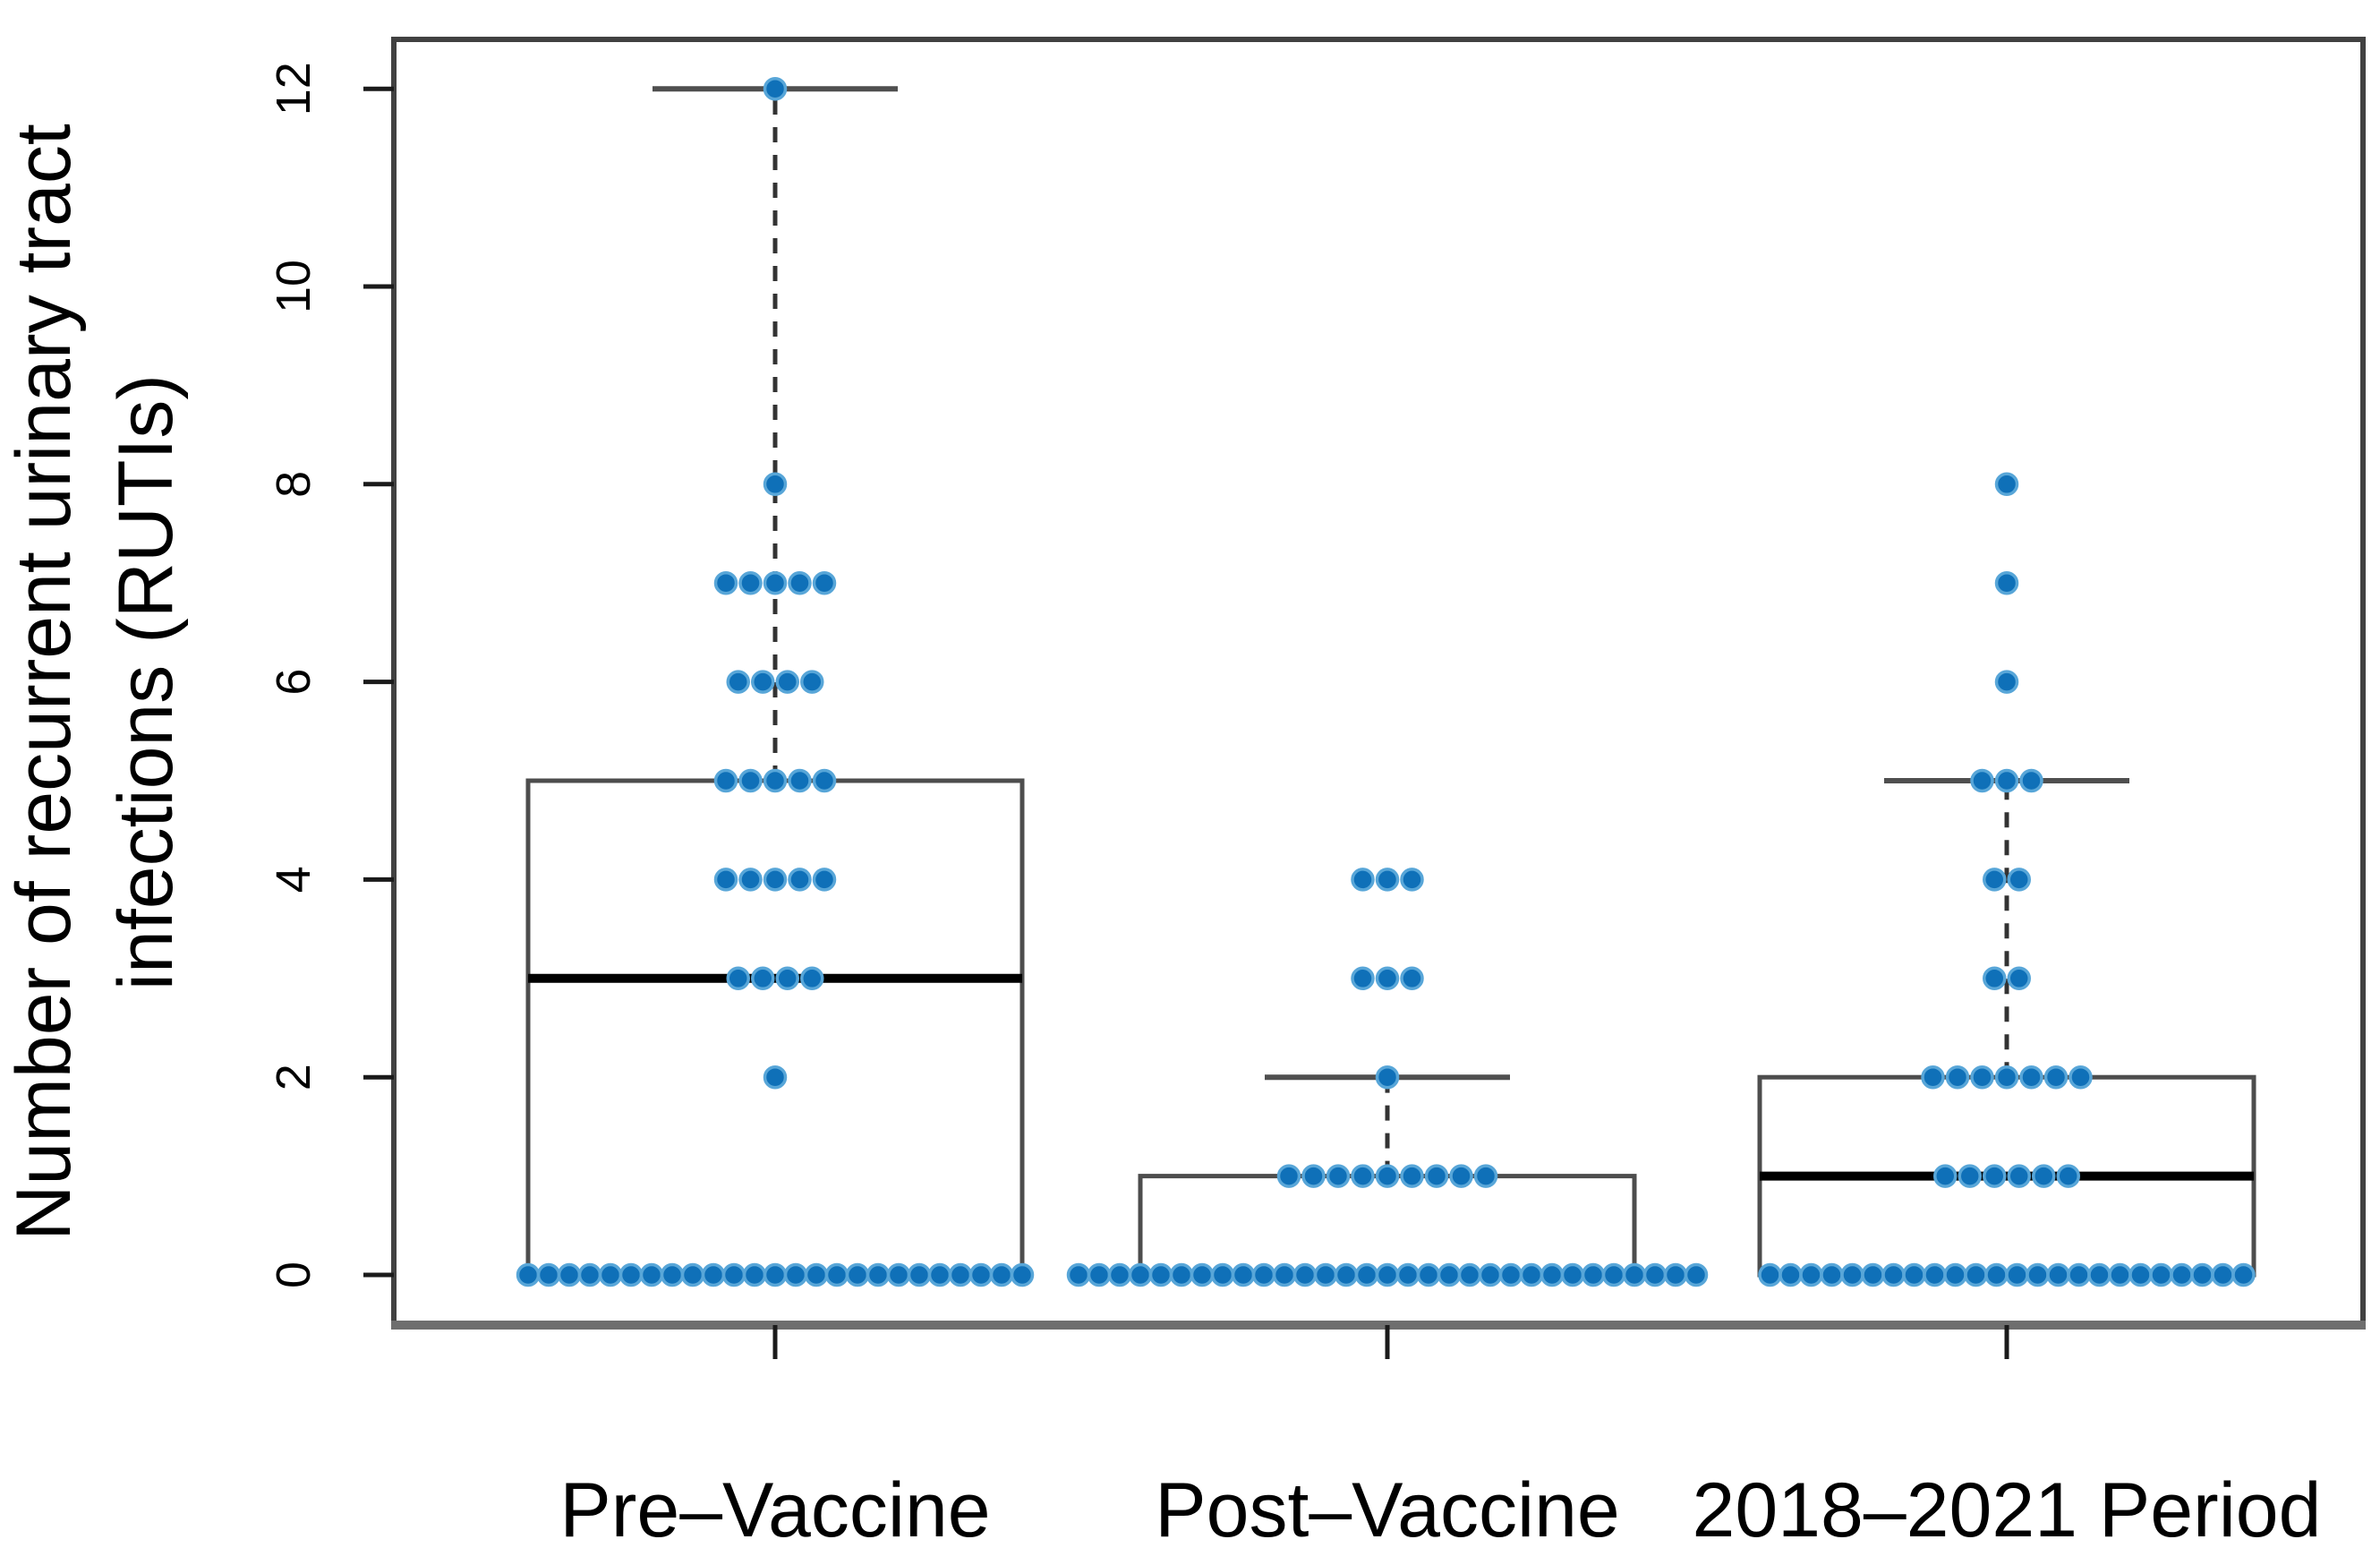  Describe the element at coordinates (44, 682) in the screenshot. I see `y-axis-title-line1: Number of recurrent urinary tract` at that location.